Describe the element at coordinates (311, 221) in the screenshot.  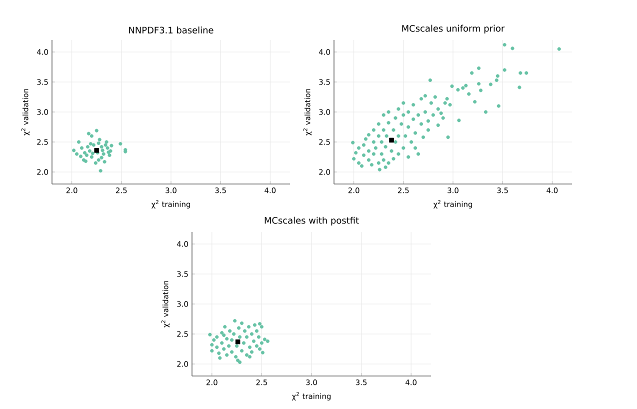
I see `chart-title: MCscales with postfit` at that location.